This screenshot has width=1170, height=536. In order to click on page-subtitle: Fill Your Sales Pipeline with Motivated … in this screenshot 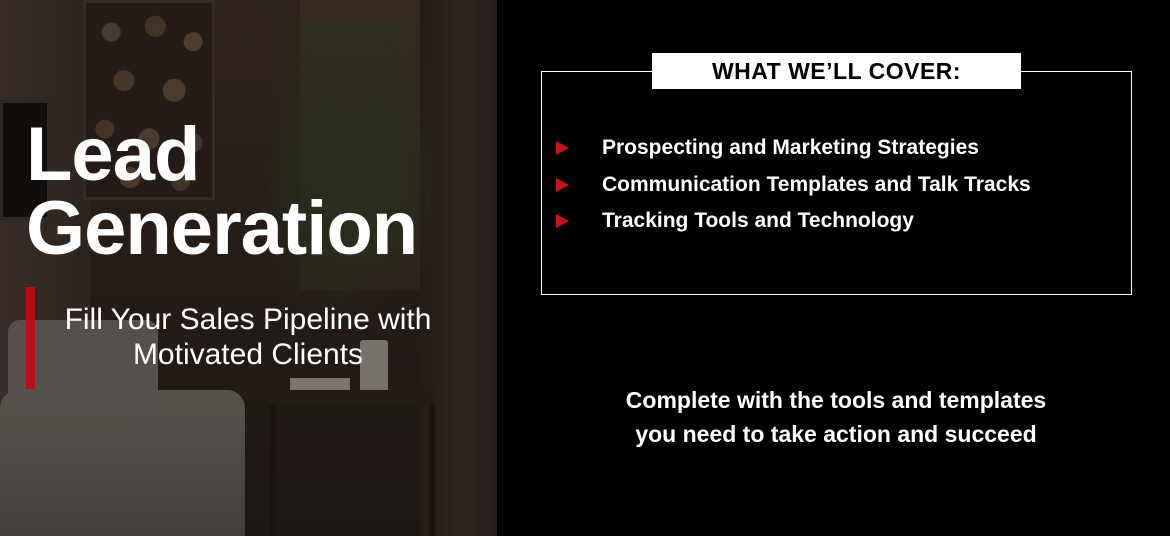, I will do `click(248, 337)`.